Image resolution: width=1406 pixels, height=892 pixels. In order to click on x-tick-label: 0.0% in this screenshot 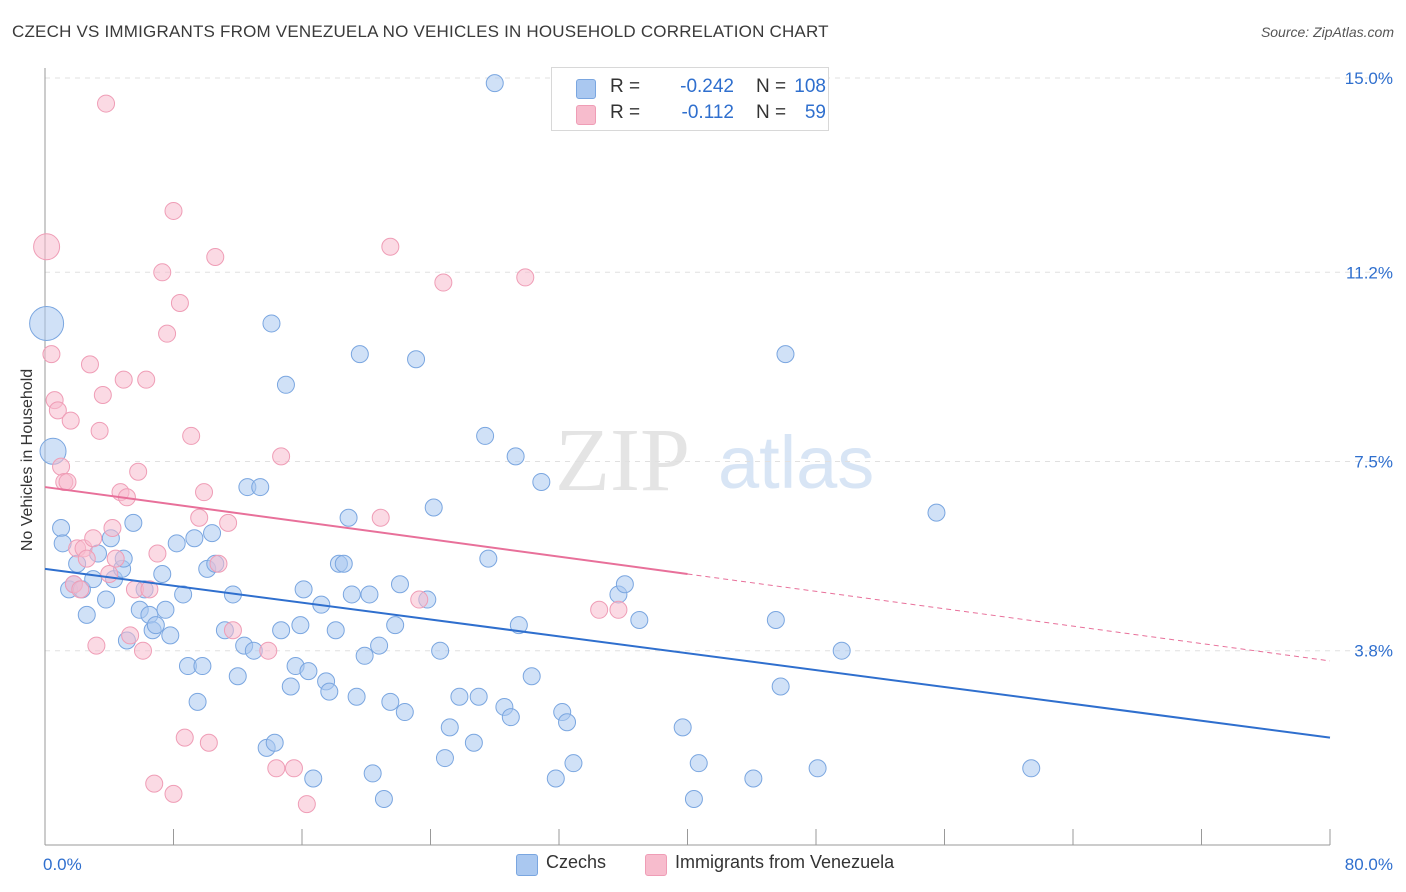, I will do `click(62, 864)`.